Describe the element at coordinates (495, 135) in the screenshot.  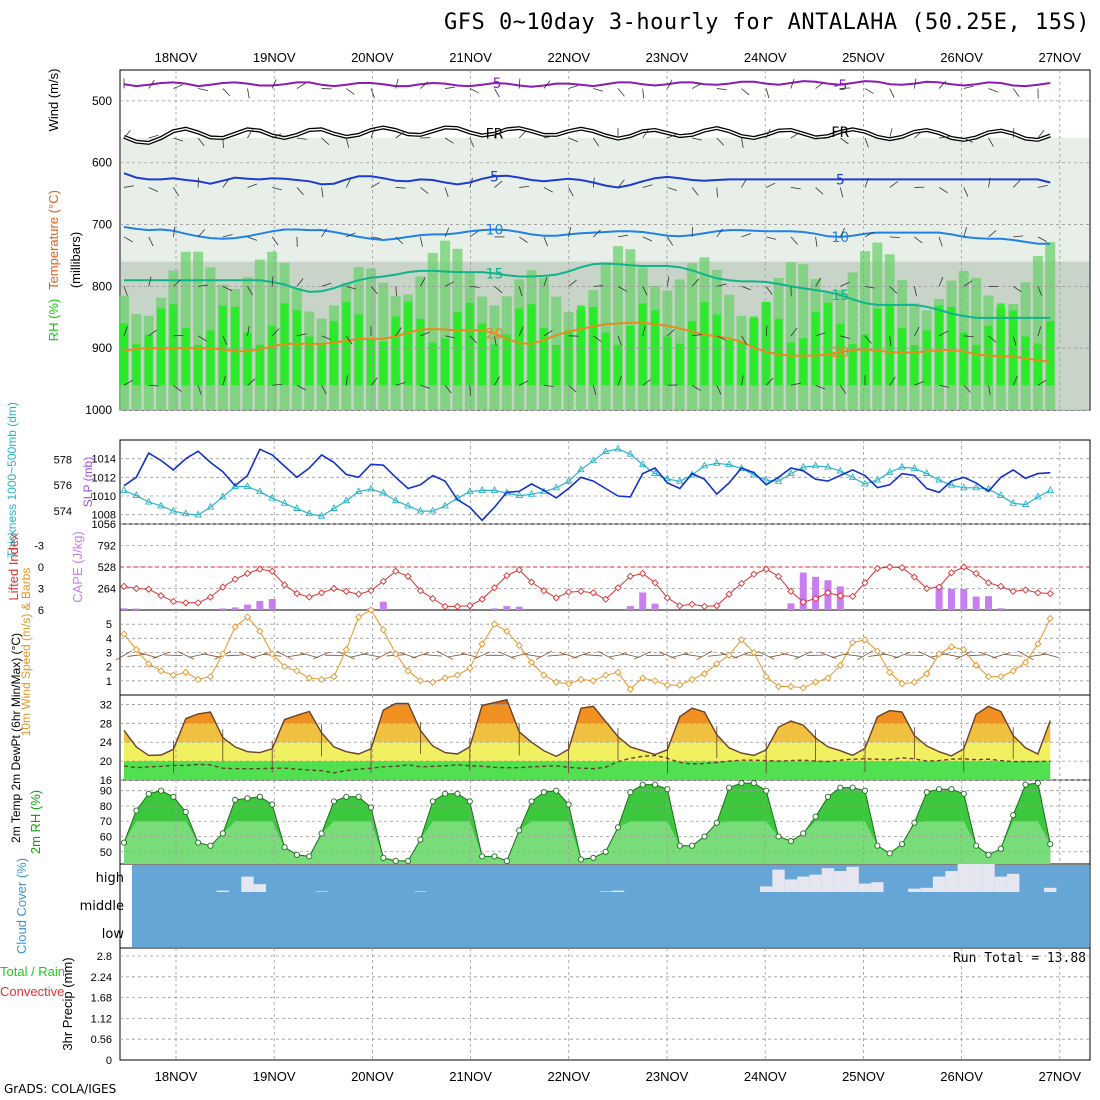
I see `isotherm-label: FR` at that location.